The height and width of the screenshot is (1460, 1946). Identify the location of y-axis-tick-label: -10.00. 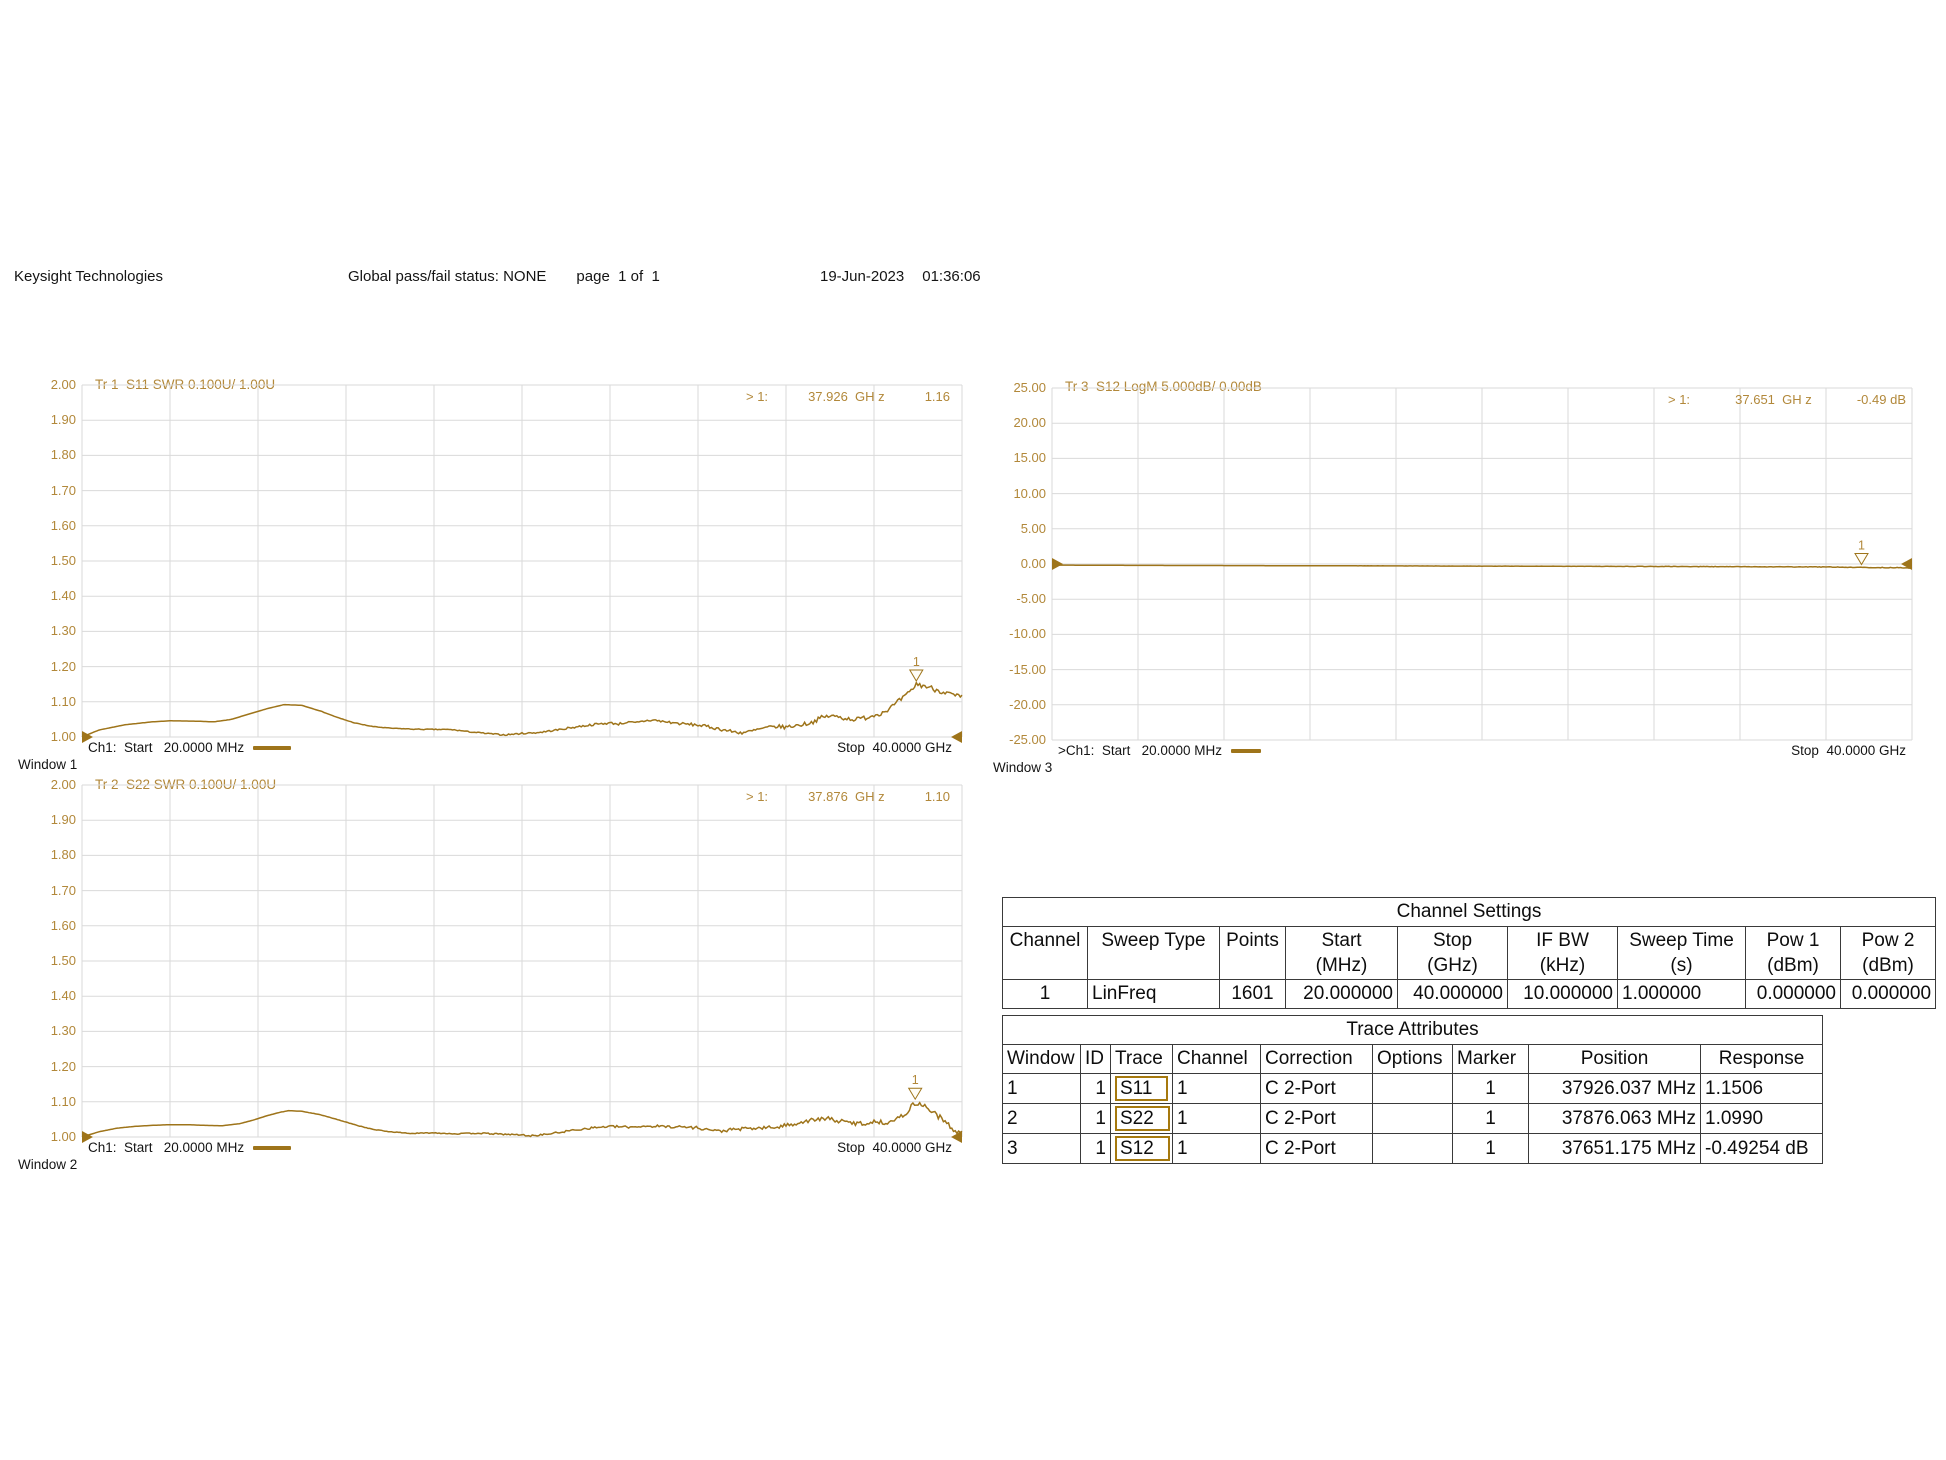
(1027, 634).